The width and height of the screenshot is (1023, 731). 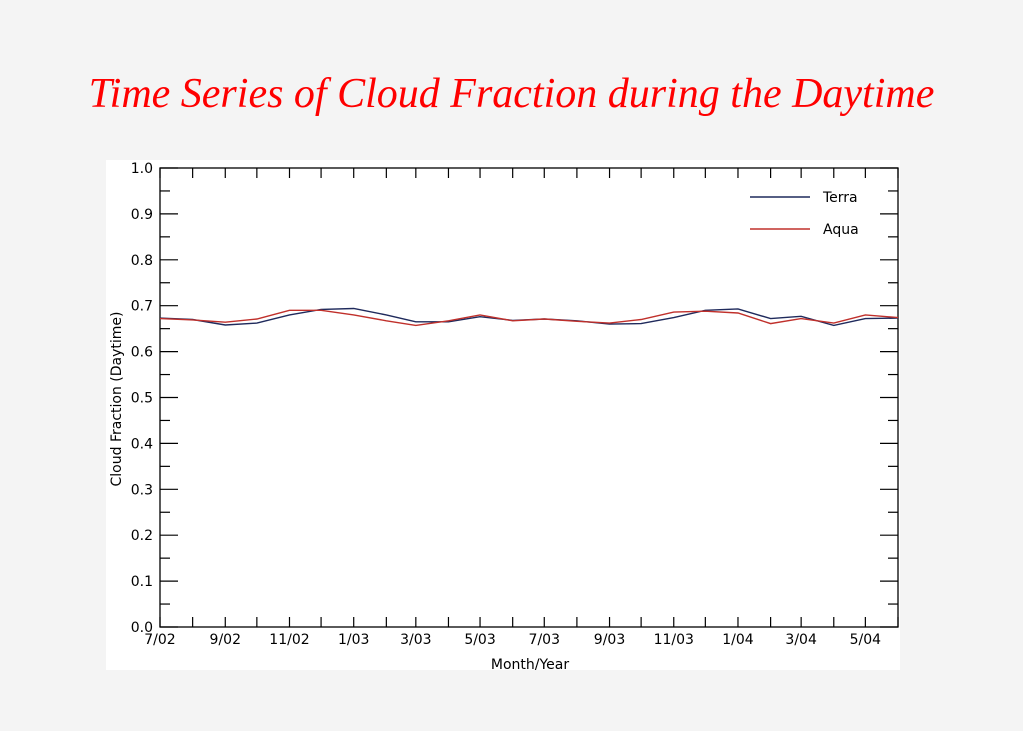 What do you see at coordinates (225, 640) in the screenshot?
I see `x-tick-label: 9/02` at bounding box center [225, 640].